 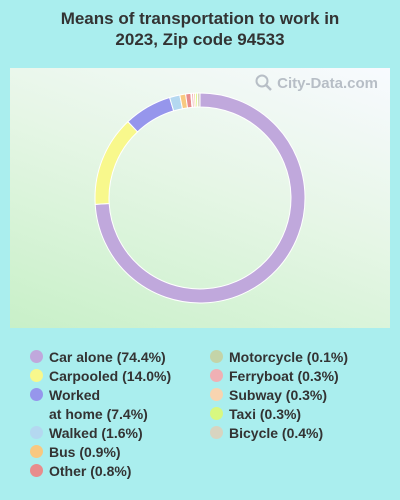 I want to click on watermark: City-Data.com, so click(x=316, y=83).